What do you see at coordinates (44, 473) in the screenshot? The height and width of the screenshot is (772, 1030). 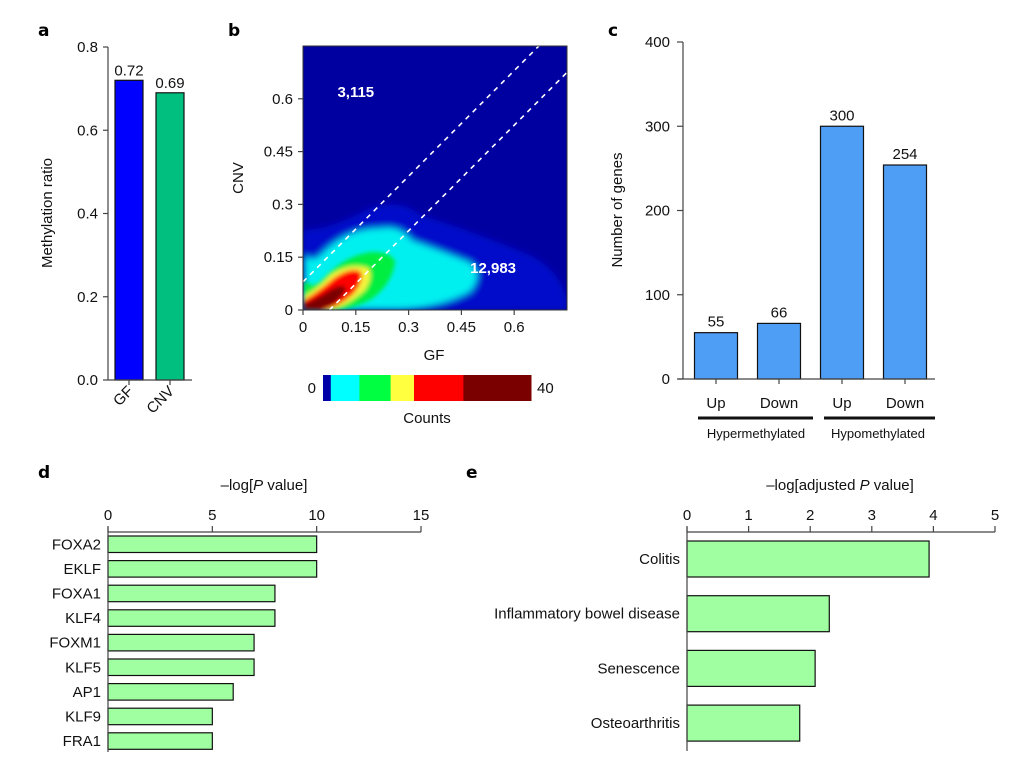 I see `panel-label-d: d` at bounding box center [44, 473].